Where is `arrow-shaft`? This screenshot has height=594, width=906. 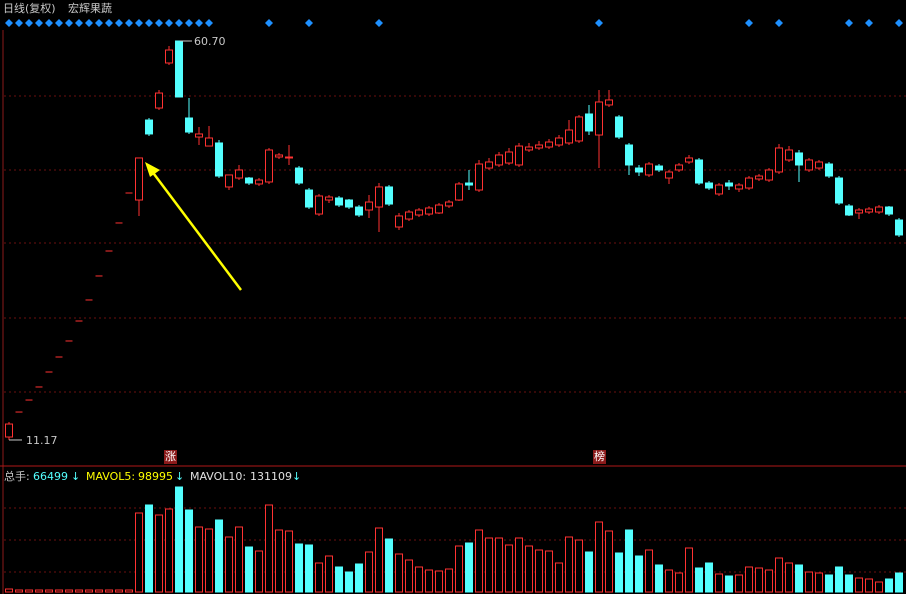 arrow-shaft is located at coordinates (196, 230).